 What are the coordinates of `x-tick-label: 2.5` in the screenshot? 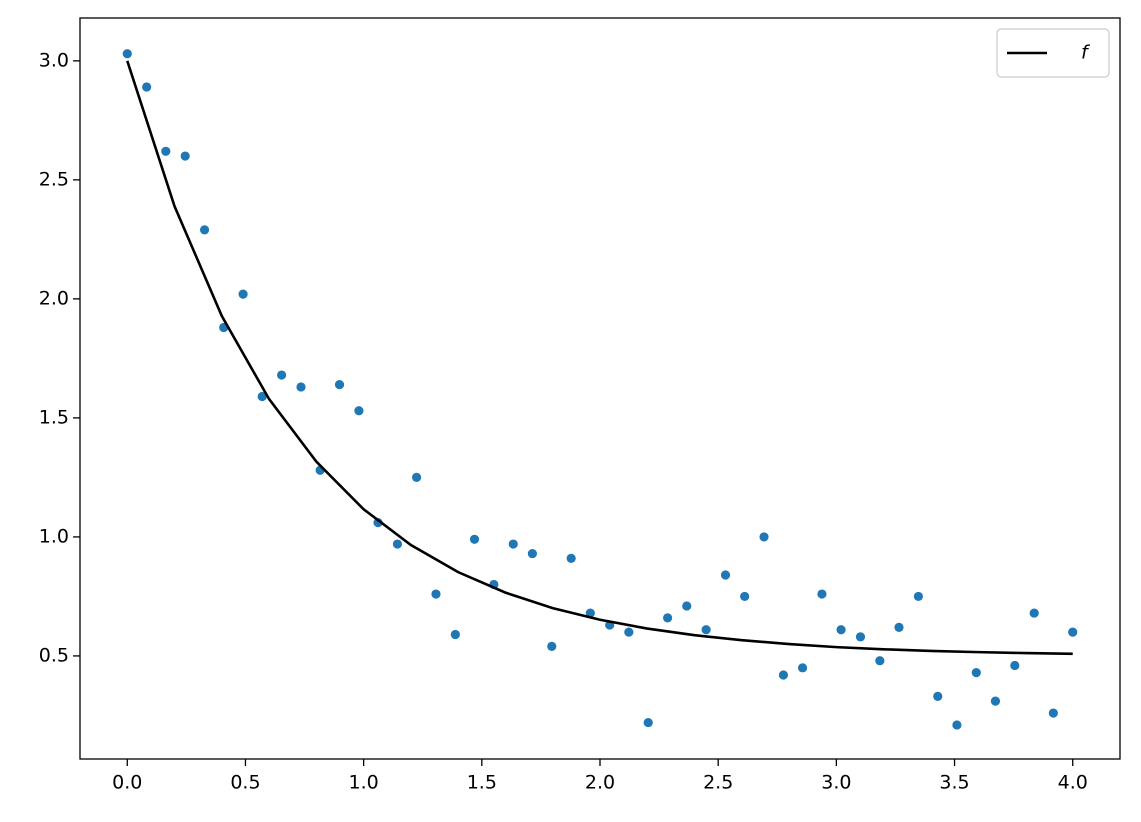 It's located at (718, 783).